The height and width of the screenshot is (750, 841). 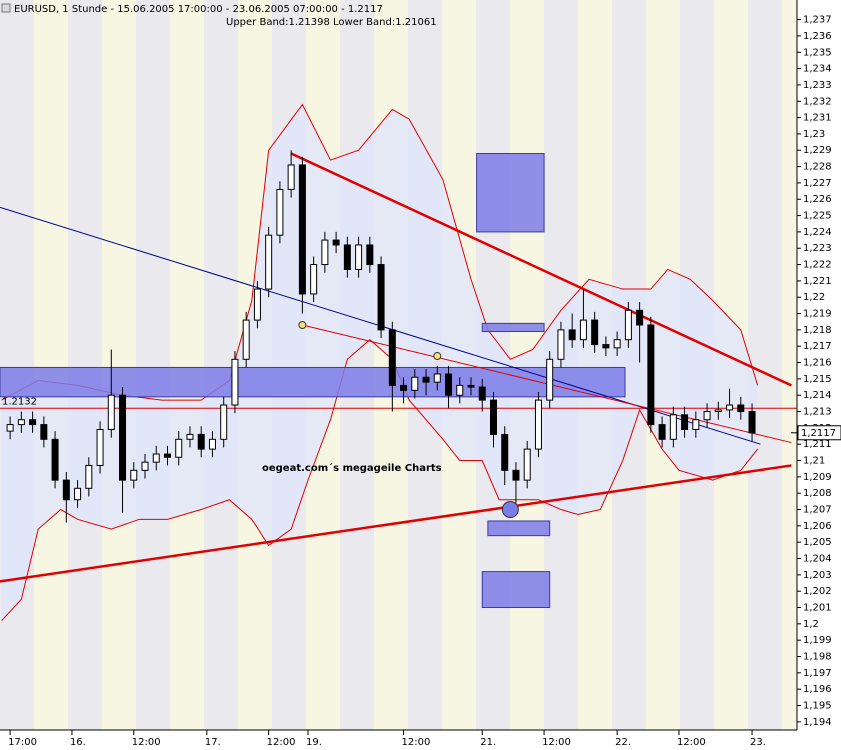 What do you see at coordinates (814, 461) in the screenshot?
I see `y-tick-label: 1,21` at bounding box center [814, 461].